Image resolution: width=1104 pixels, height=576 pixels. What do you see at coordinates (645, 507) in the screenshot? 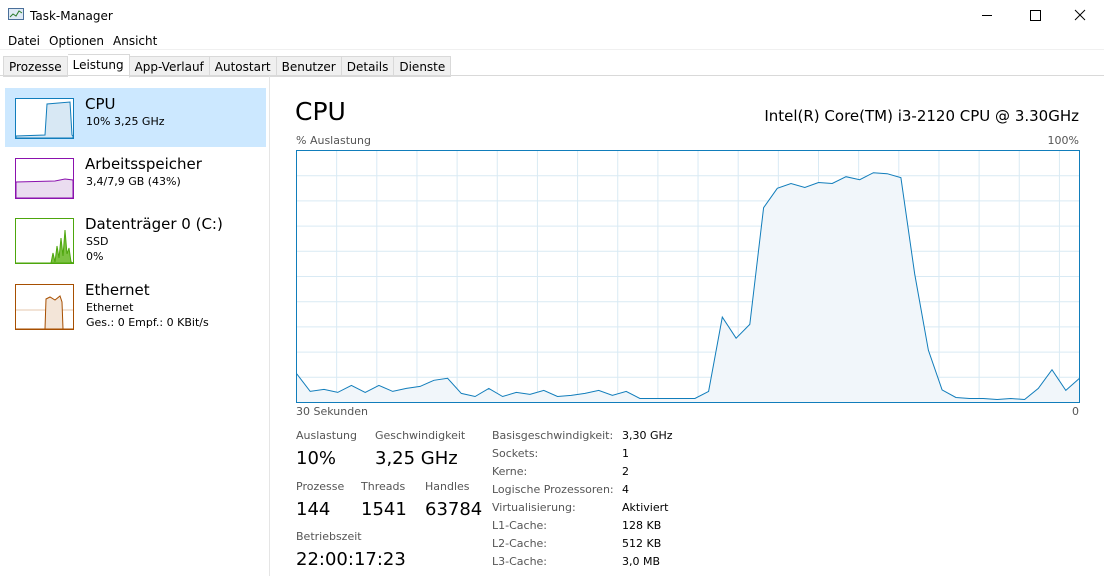
I see `detail-value: Aktiviert` at bounding box center [645, 507].